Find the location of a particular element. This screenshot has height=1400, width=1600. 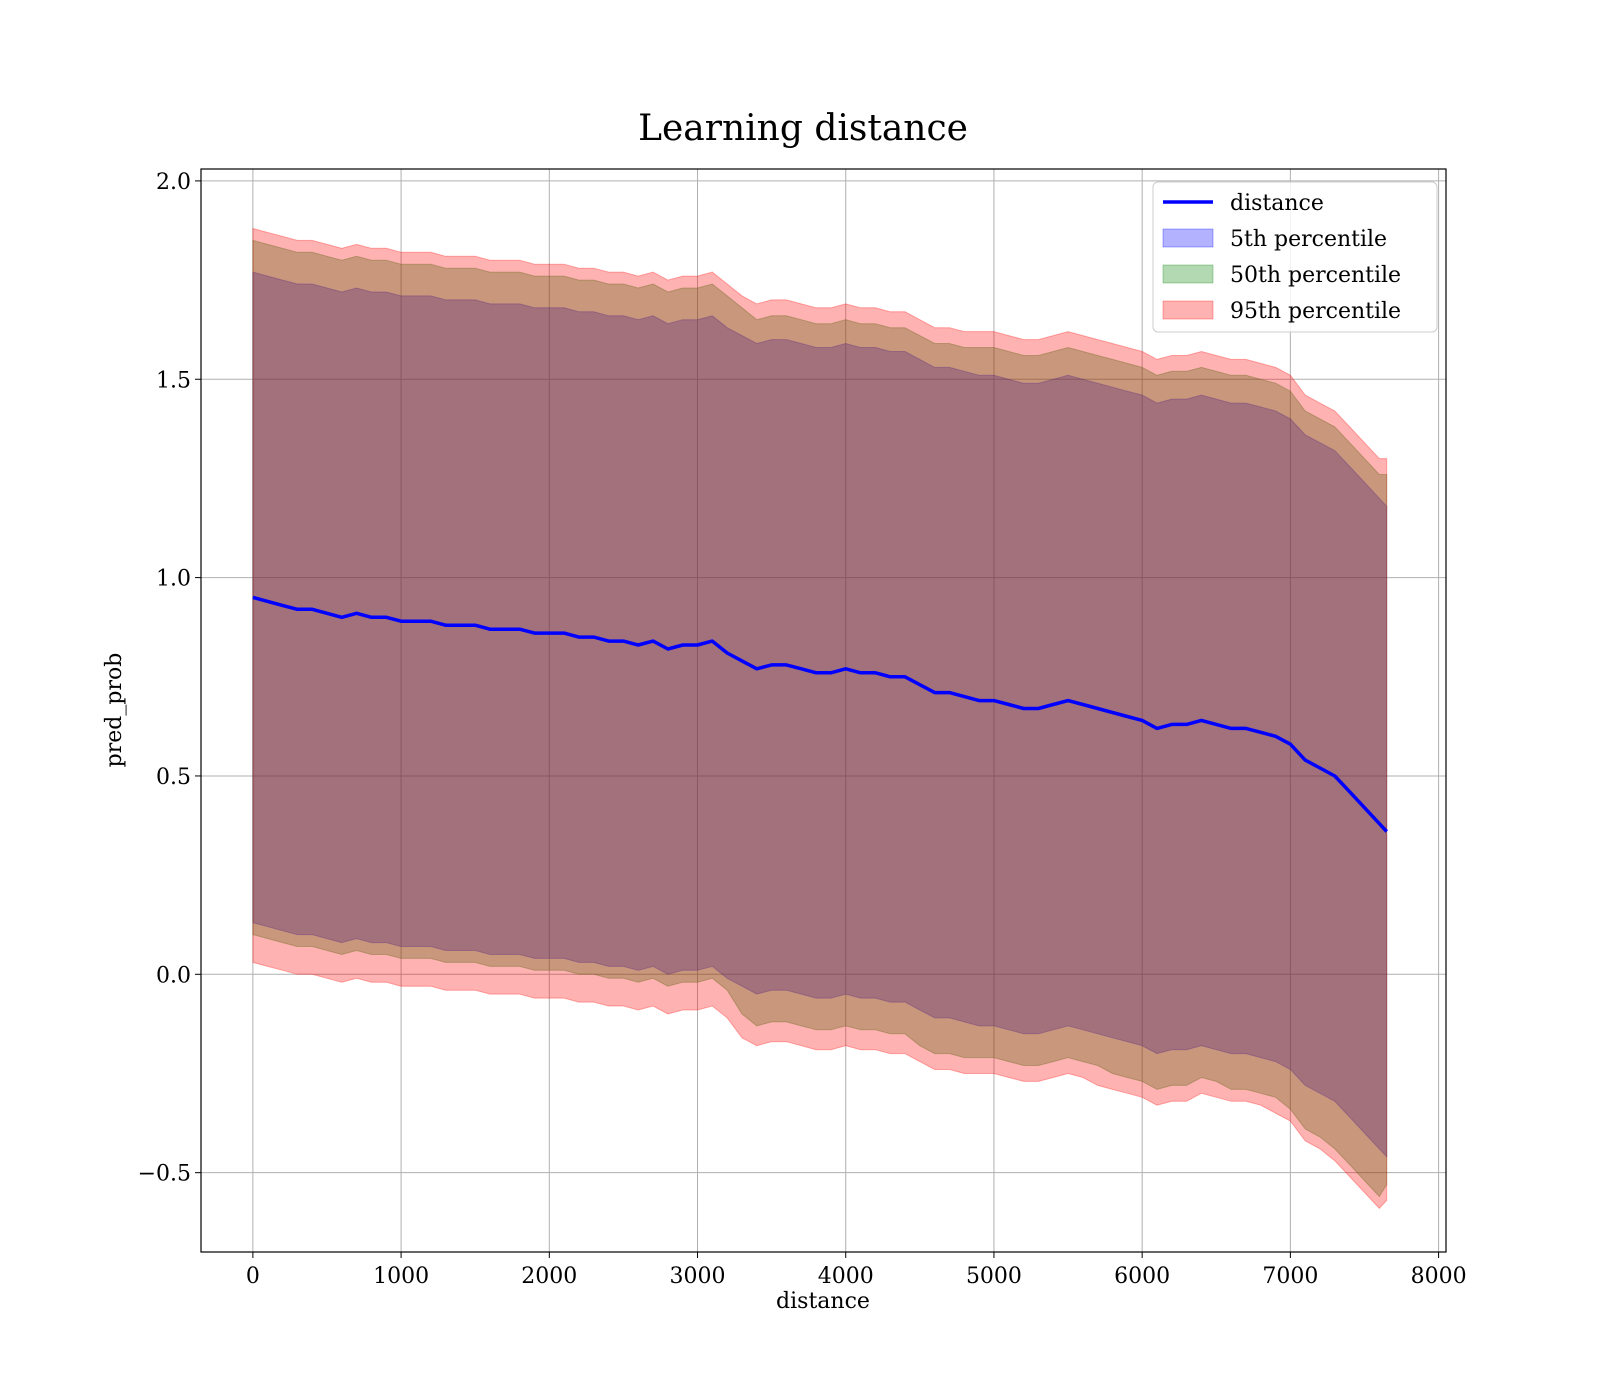

x-axis-label: distance is located at coordinates (823, 1301).